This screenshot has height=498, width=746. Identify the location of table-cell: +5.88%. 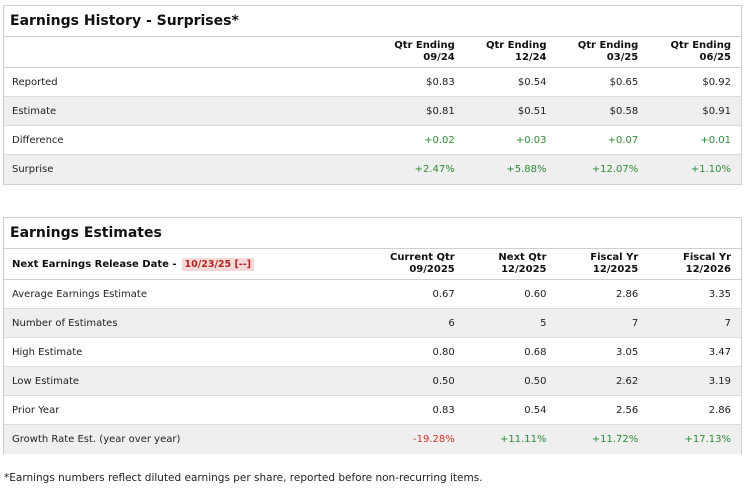
(526, 169).